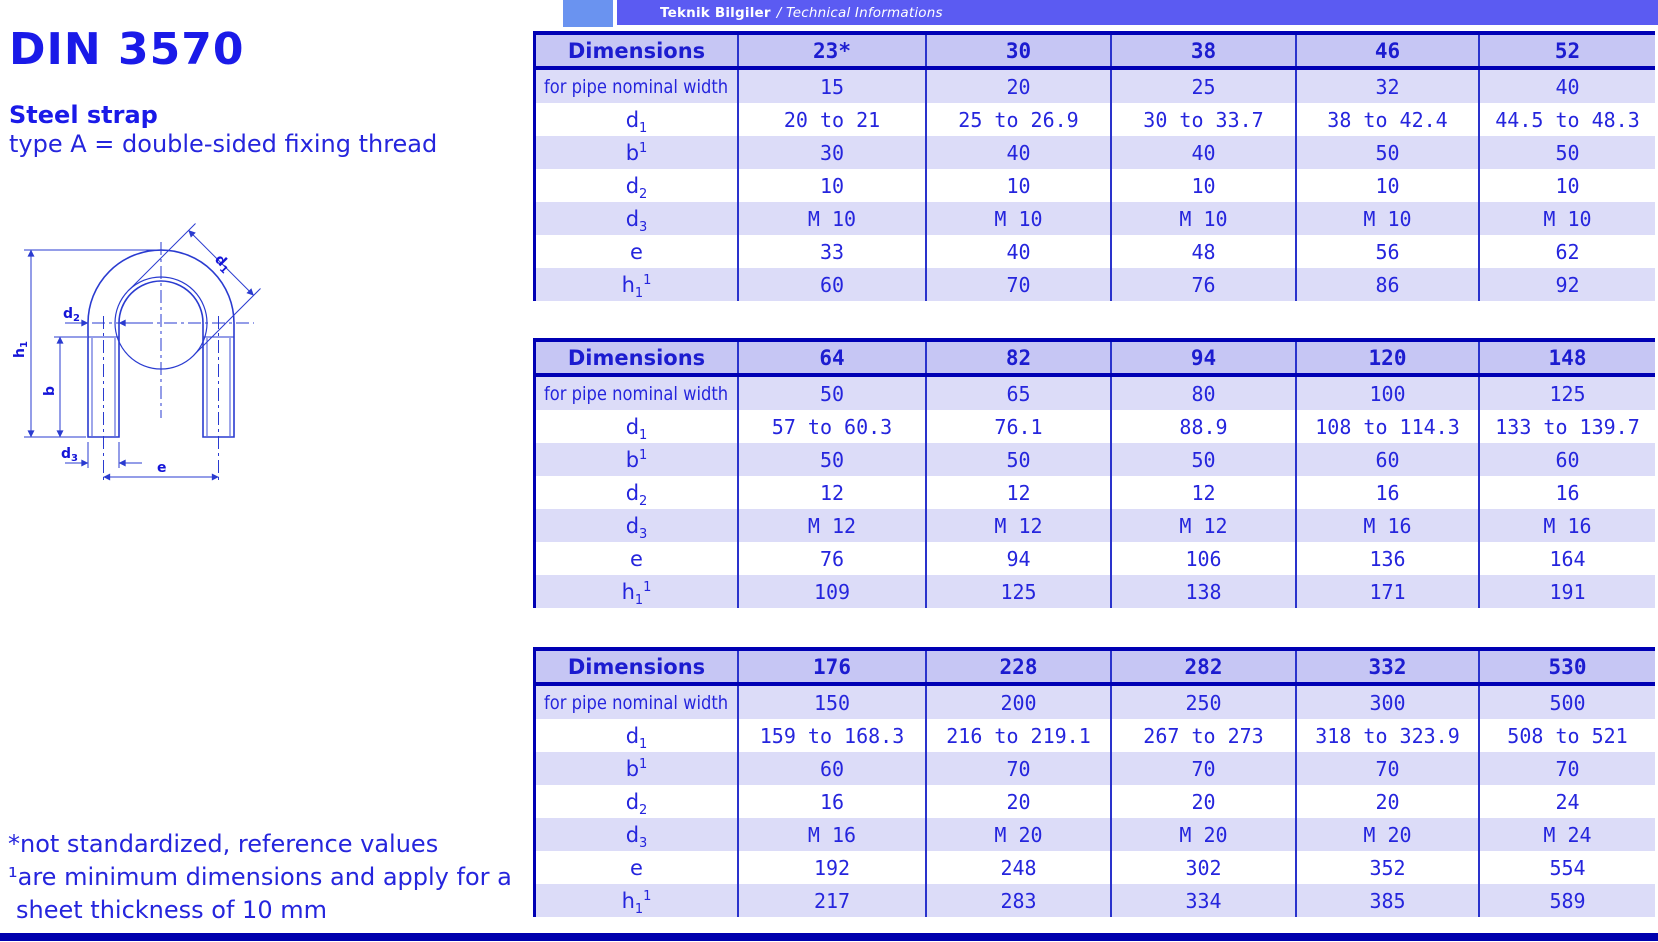 This screenshot has width=1658, height=942. Describe the element at coordinates (1094, 492) in the screenshot. I see `table-row: d2 12 12 12 16 16` at that location.